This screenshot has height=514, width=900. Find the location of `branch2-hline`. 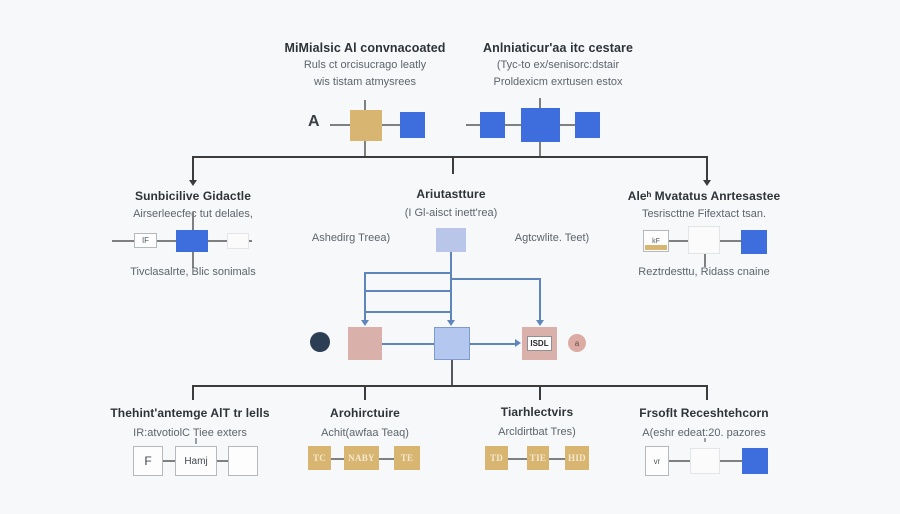

branch2-hline is located at coordinates (450, 386).